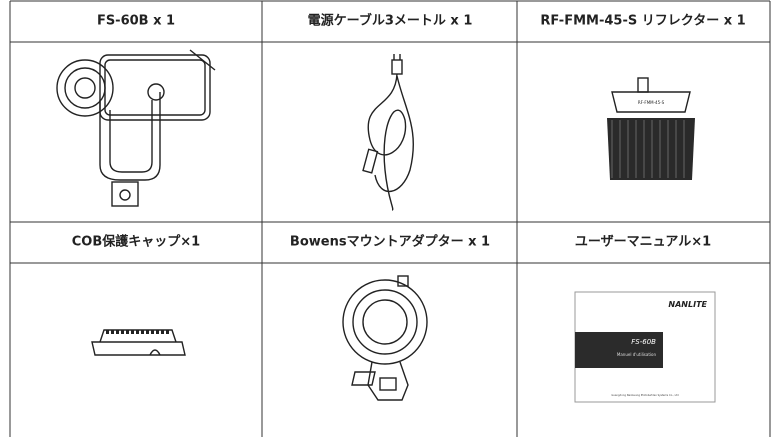 Image resolution: width=772 pixels, height=437 pixels. I want to click on cable-illustration, so click(388, 132).